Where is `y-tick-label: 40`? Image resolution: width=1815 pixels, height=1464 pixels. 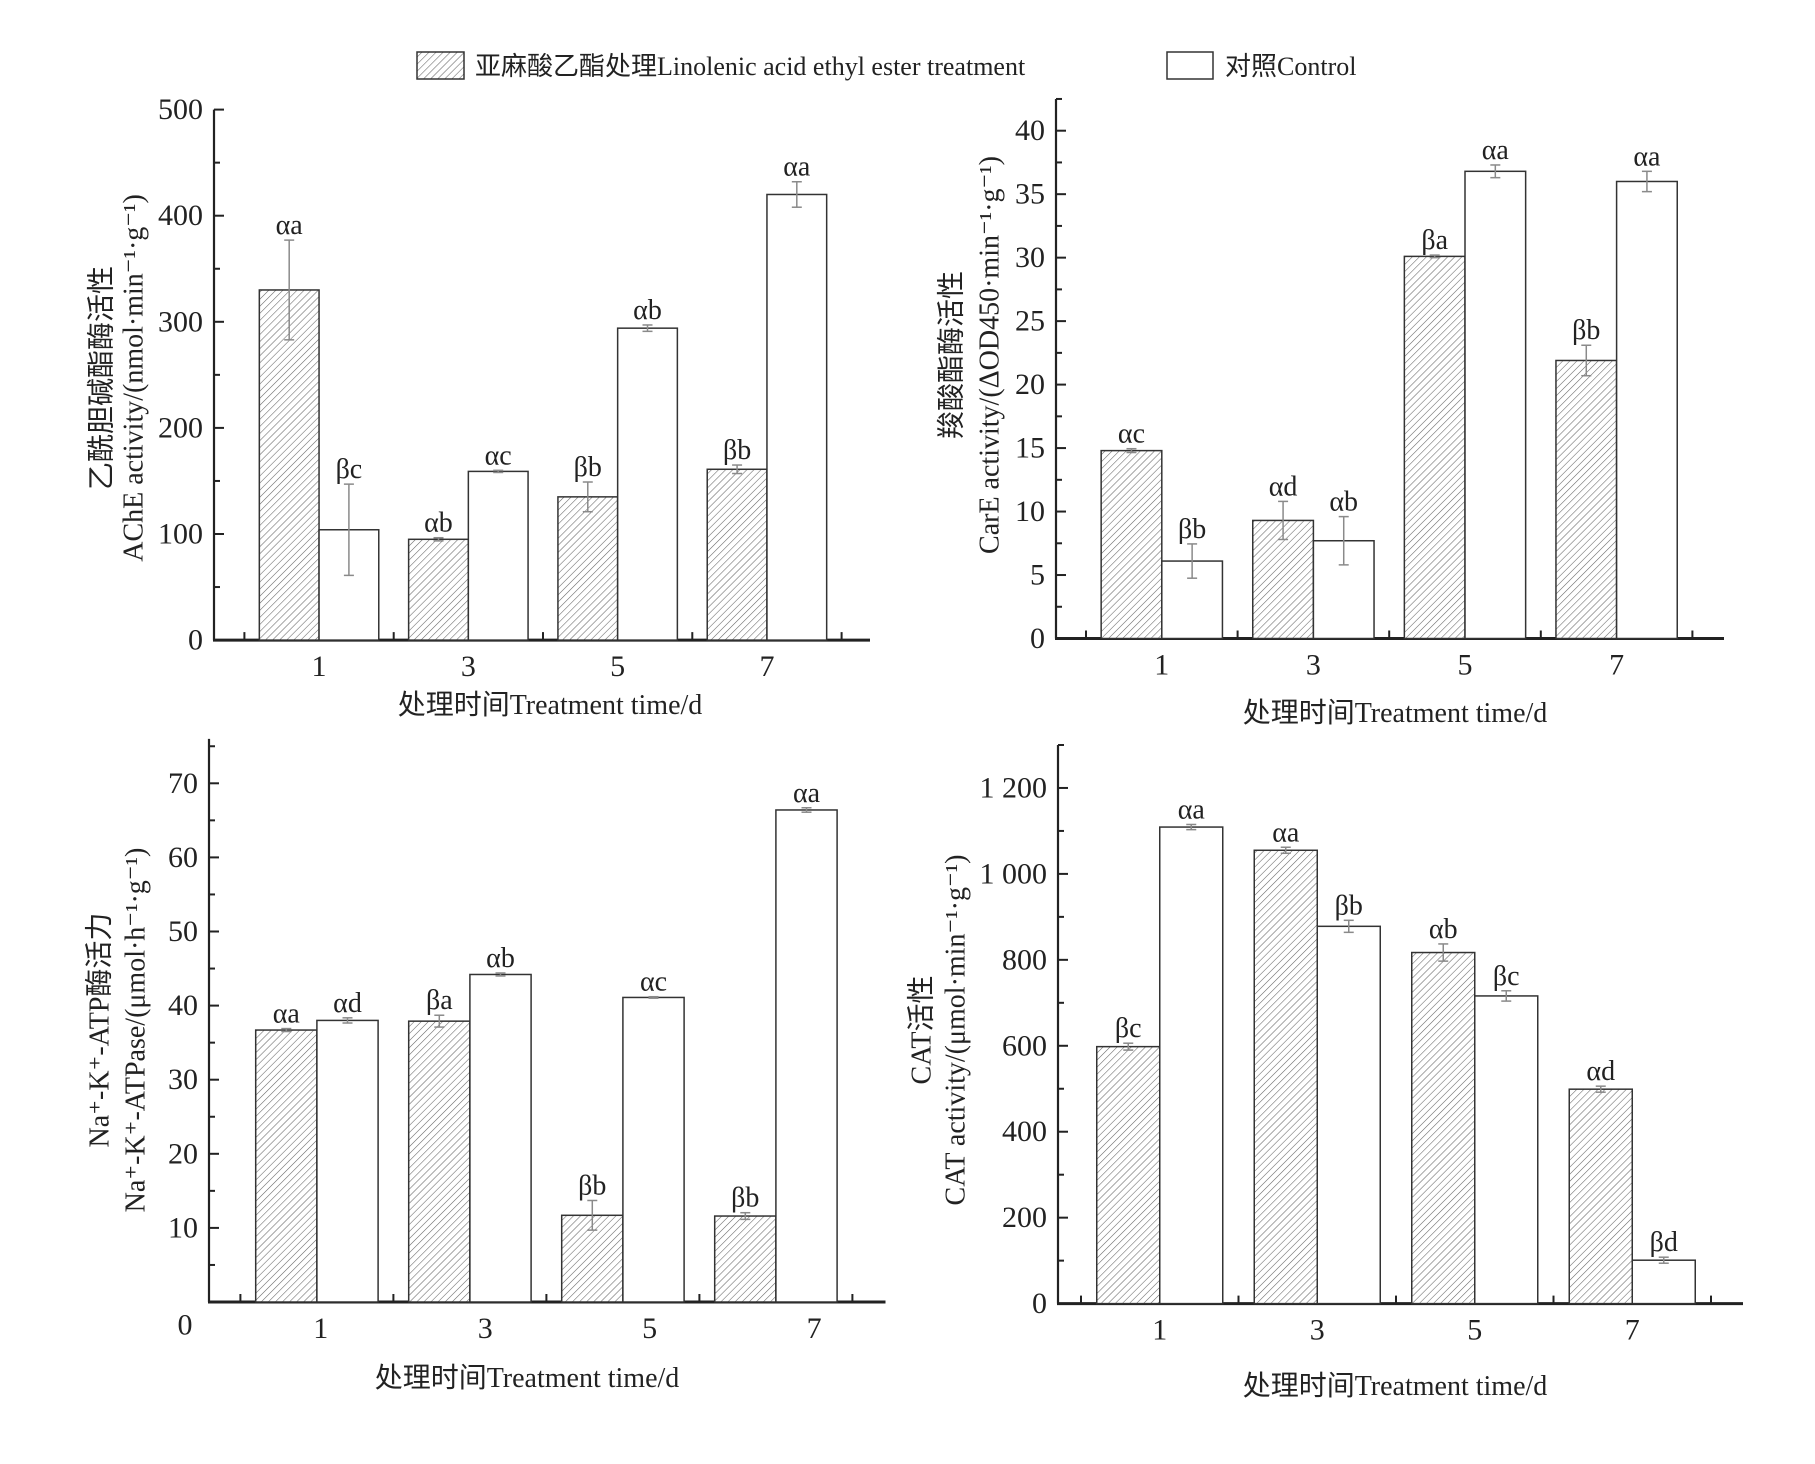
y-tick-label: 40 is located at coordinates (183, 1005).